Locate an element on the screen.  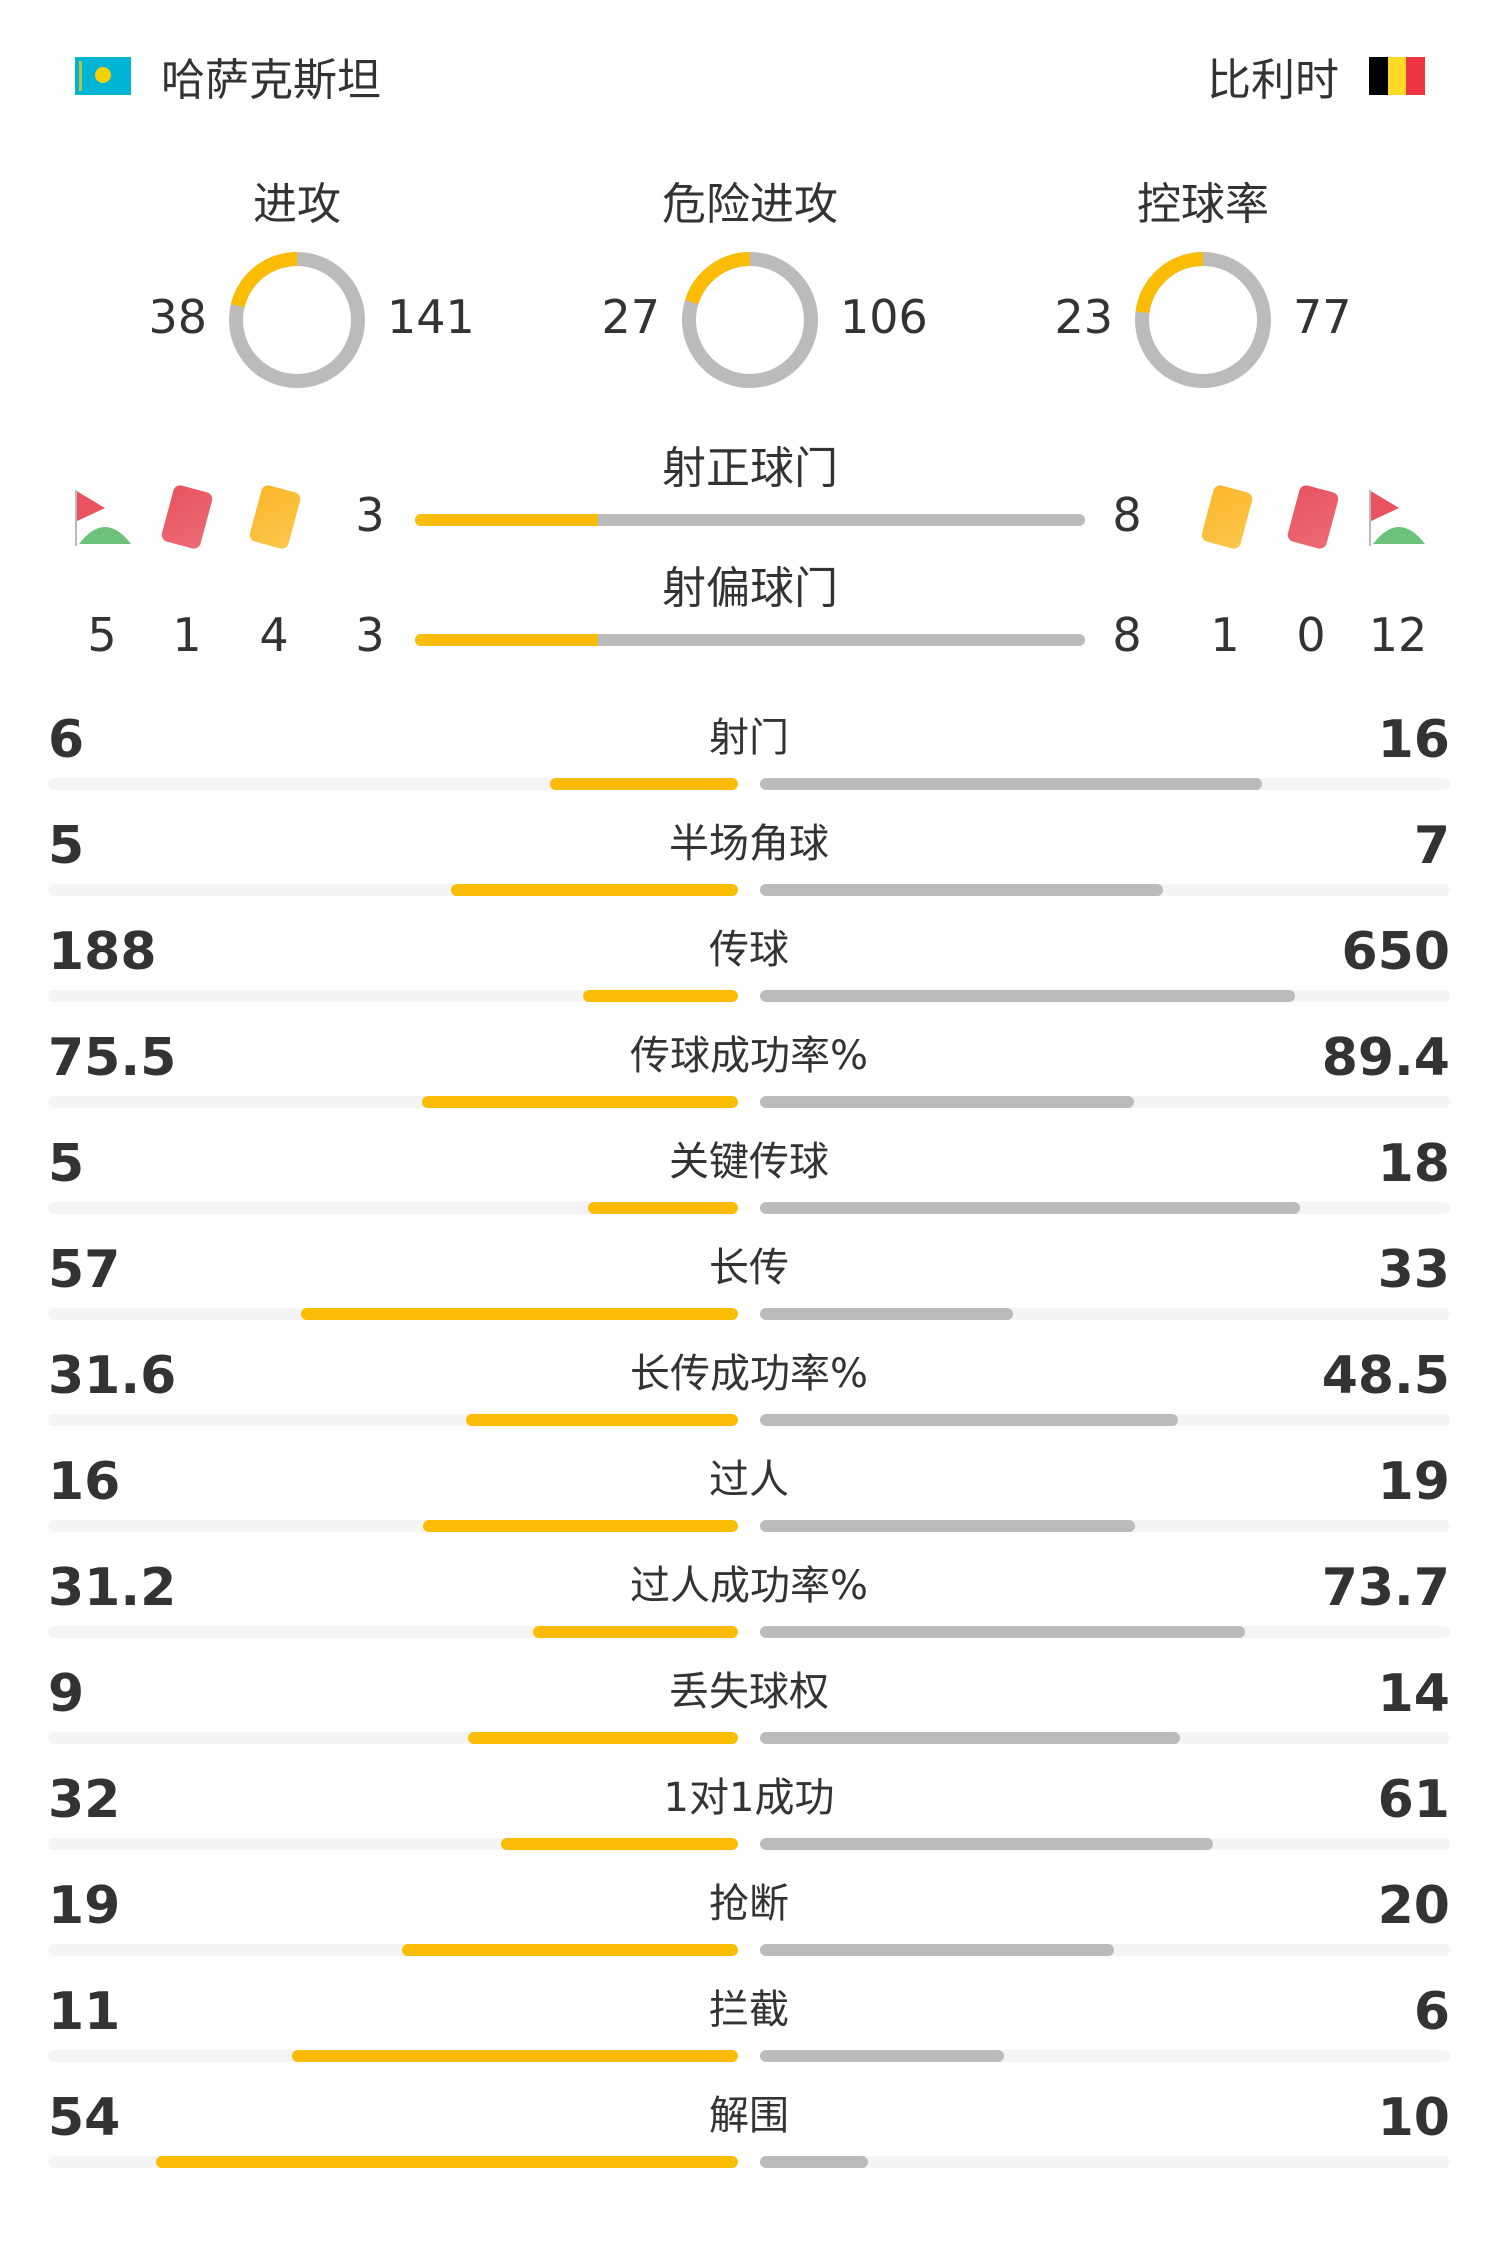
donut-away-value: 141 is located at coordinates (431, 317).